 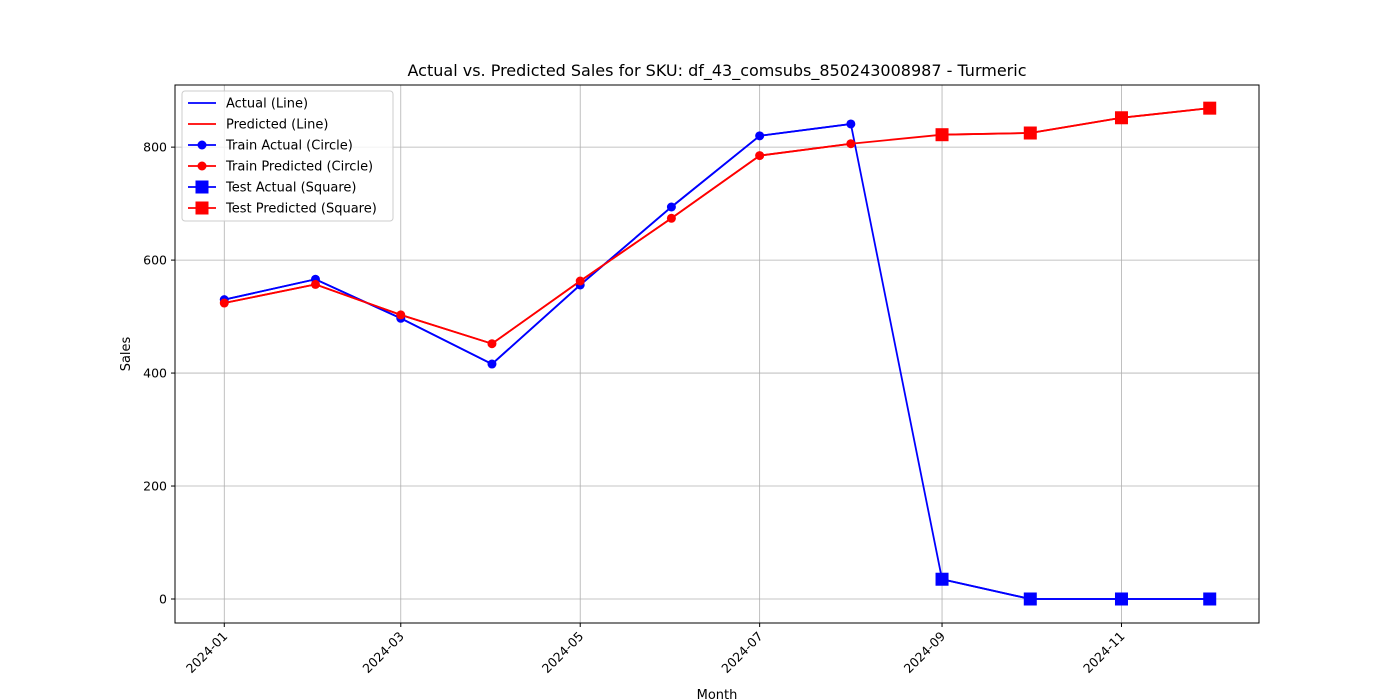 I want to click on y-tick-label: 200, so click(x=155, y=486).